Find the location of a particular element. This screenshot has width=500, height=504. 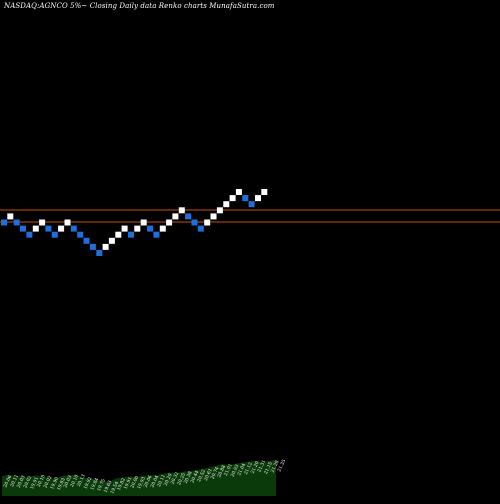

footer-label: 20.00 is located at coordinates (134, 482).